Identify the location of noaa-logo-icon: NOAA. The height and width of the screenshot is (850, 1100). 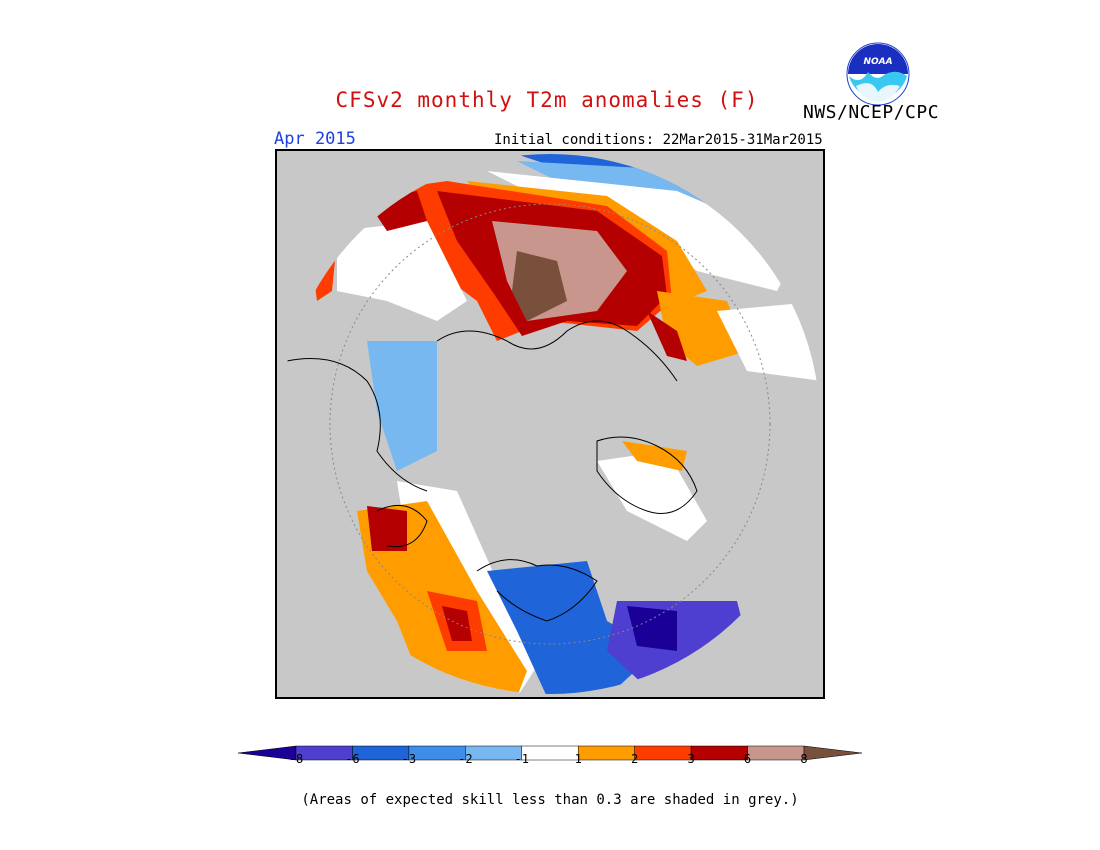
(878, 74).